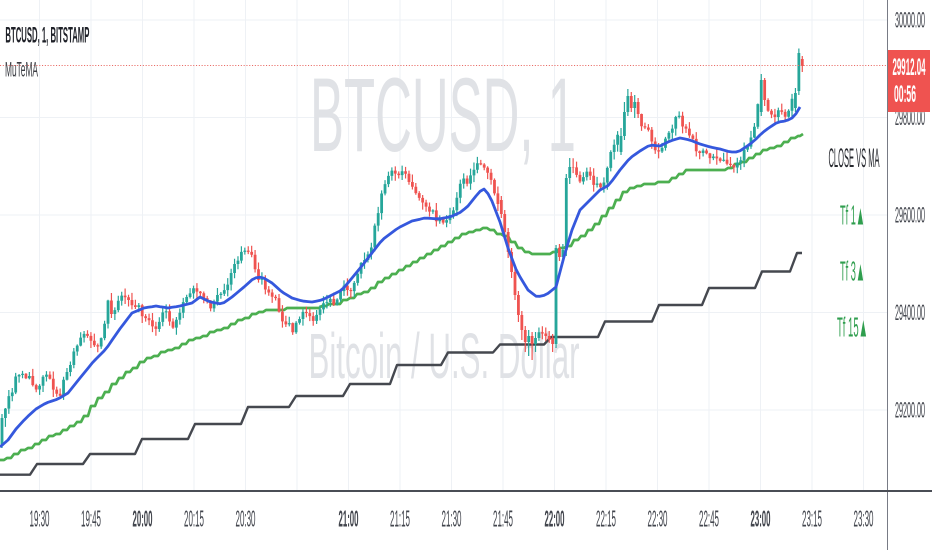  What do you see at coordinates (910, 215) in the screenshot?
I see `svg-text: 29600.00` at bounding box center [910, 215].